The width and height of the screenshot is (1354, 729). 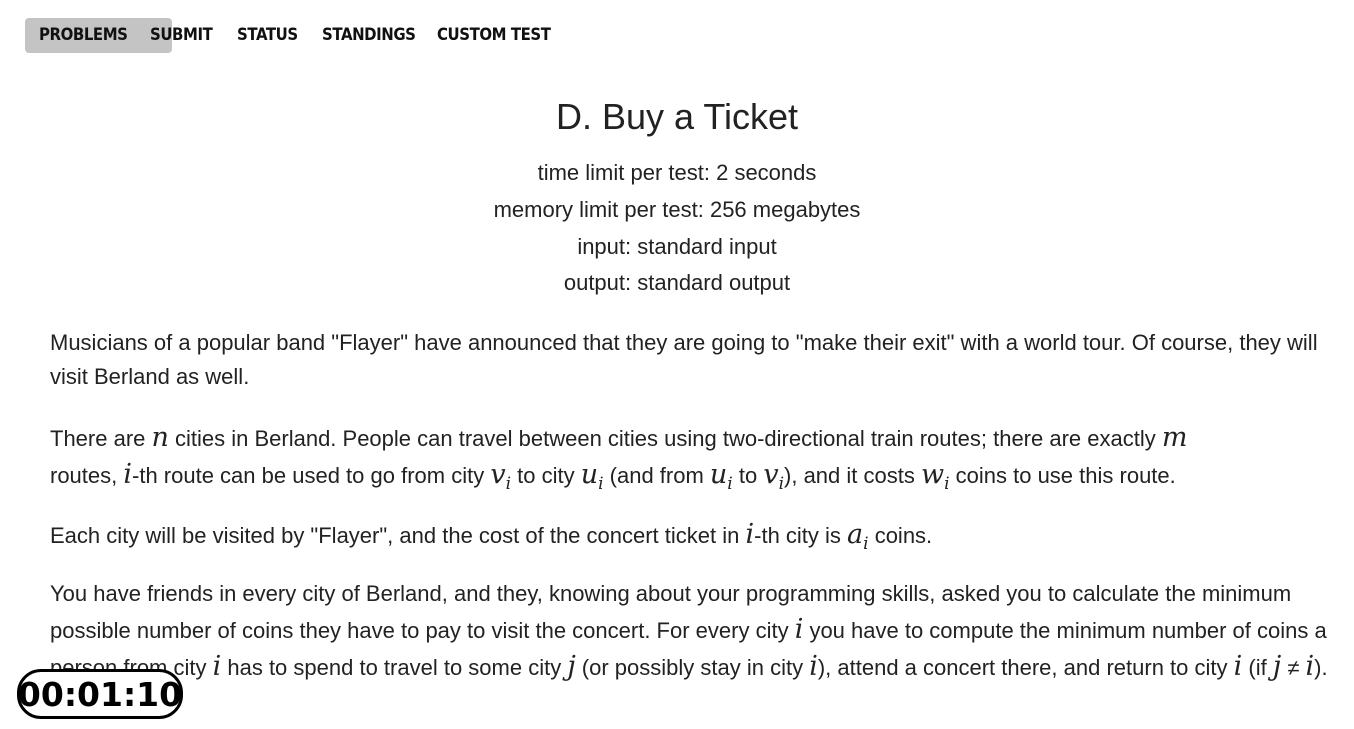 What do you see at coordinates (677, 282) in the screenshot?
I see `output-spec: output: standard output` at bounding box center [677, 282].